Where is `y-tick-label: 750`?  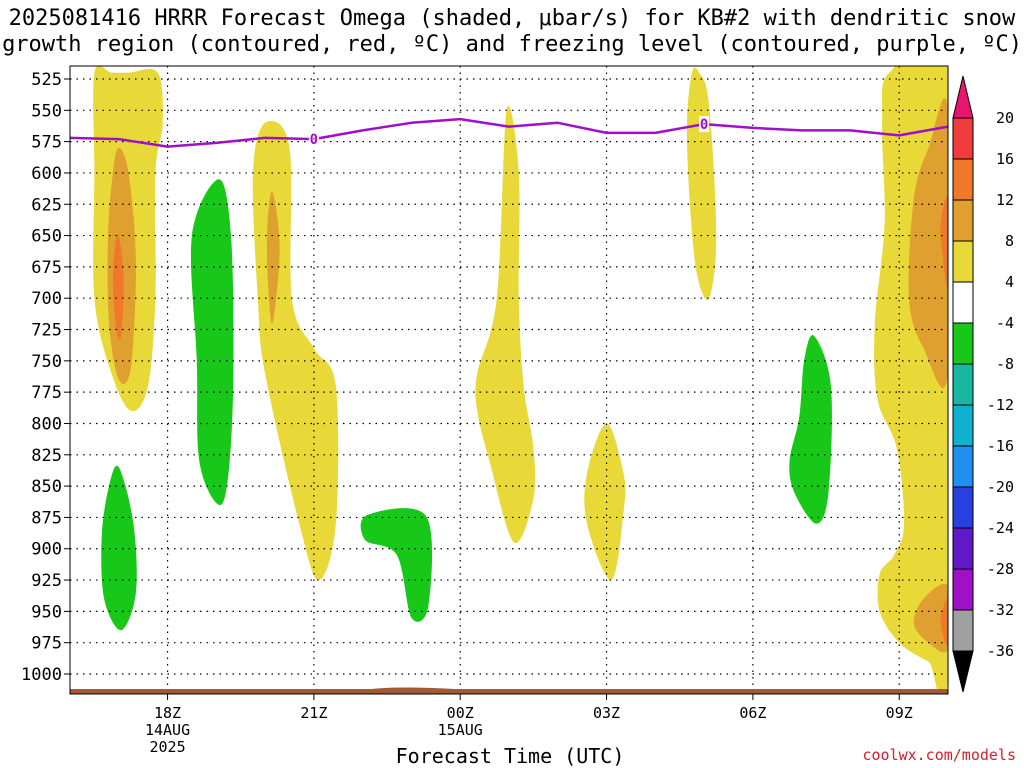
y-tick-label: 750 is located at coordinates (46, 362).